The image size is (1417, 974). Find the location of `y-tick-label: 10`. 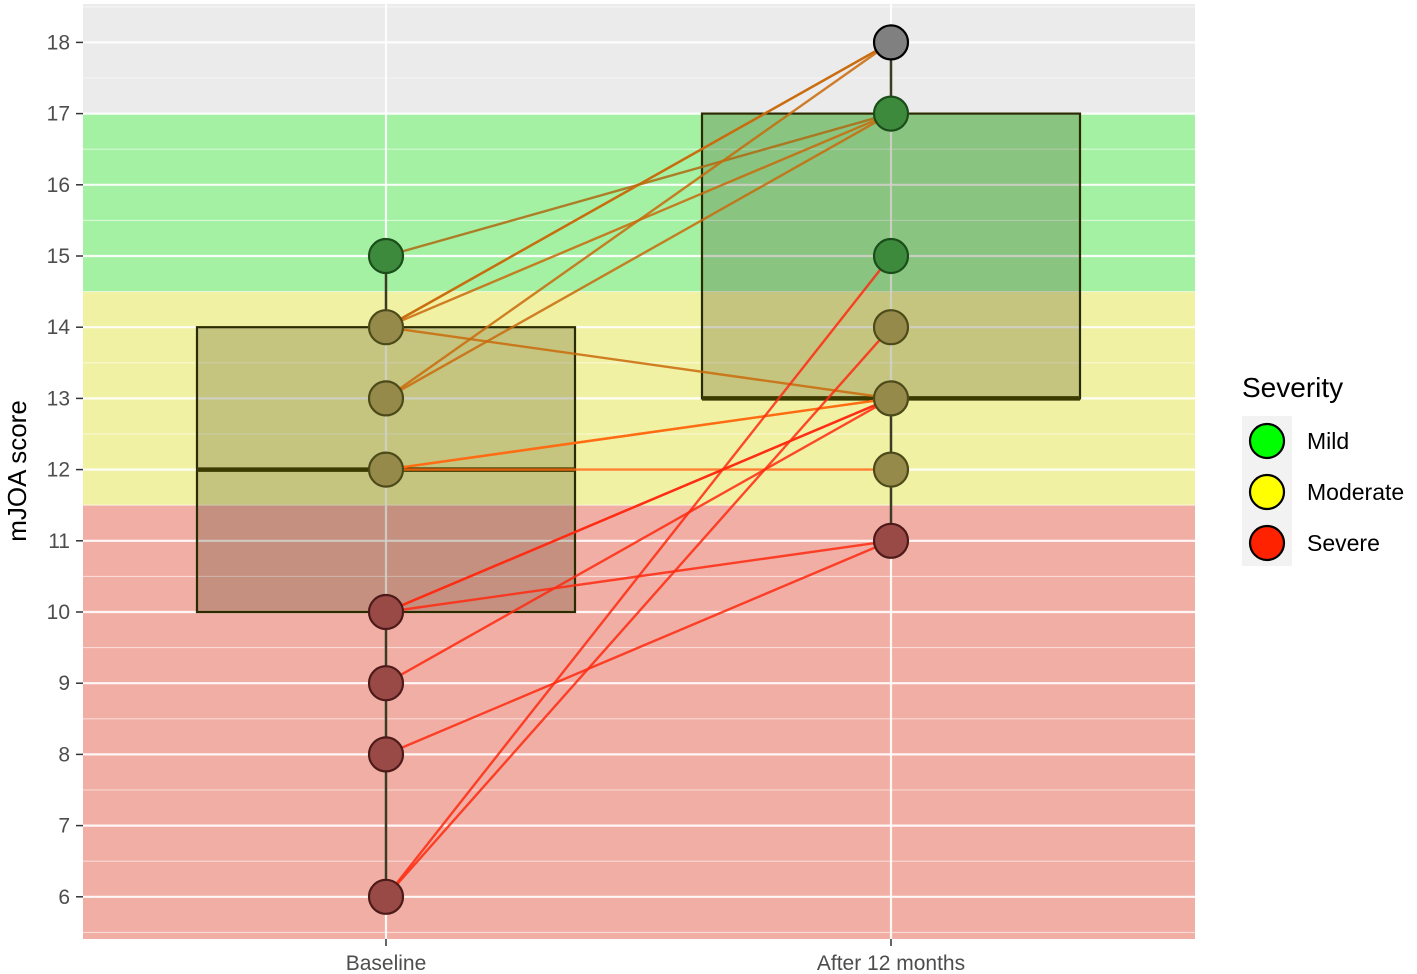

y-tick-label: 10 is located at coordinates (58, 612).